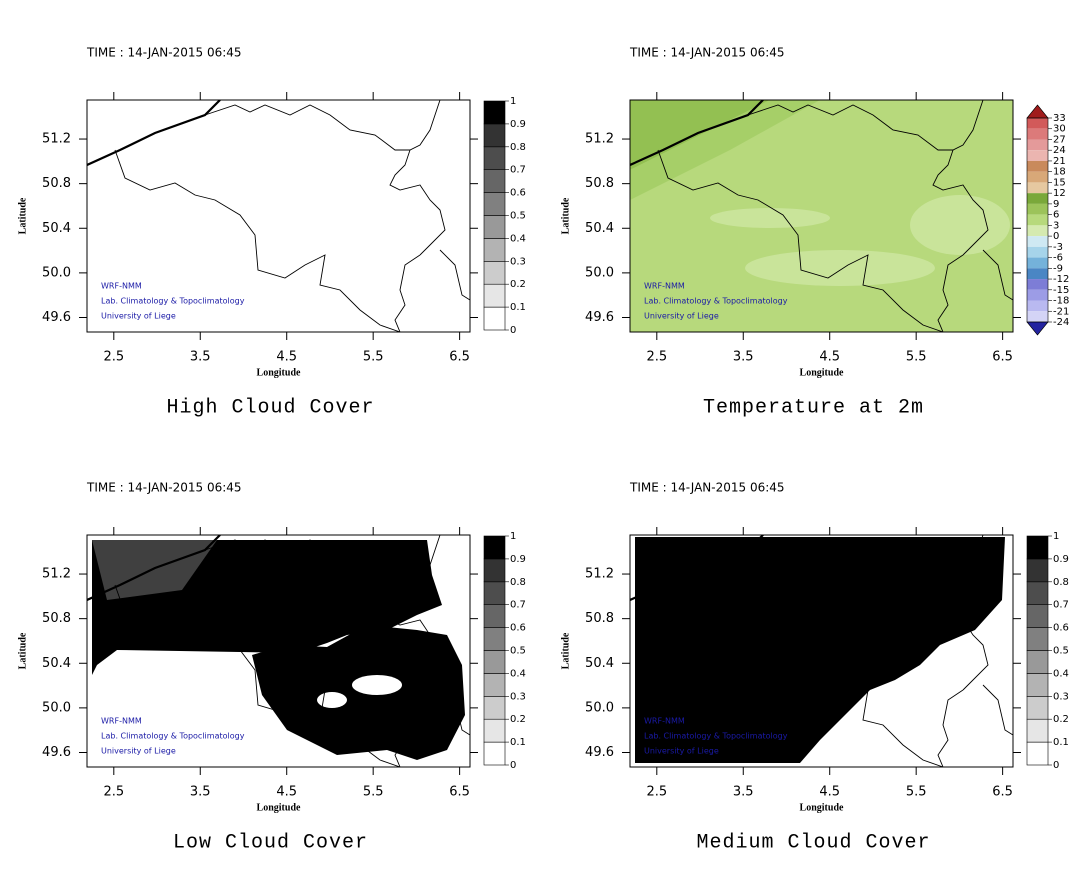  What do you see at coordinates (373, 357) in the screenshot?
I see `x-tick-label: 5.5` at bounding box center [373, 357].